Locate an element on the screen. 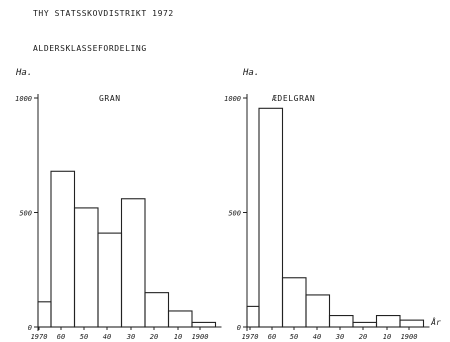 The image size is (450, 342). x-axis-label: År is located at coordinates (435, 321).